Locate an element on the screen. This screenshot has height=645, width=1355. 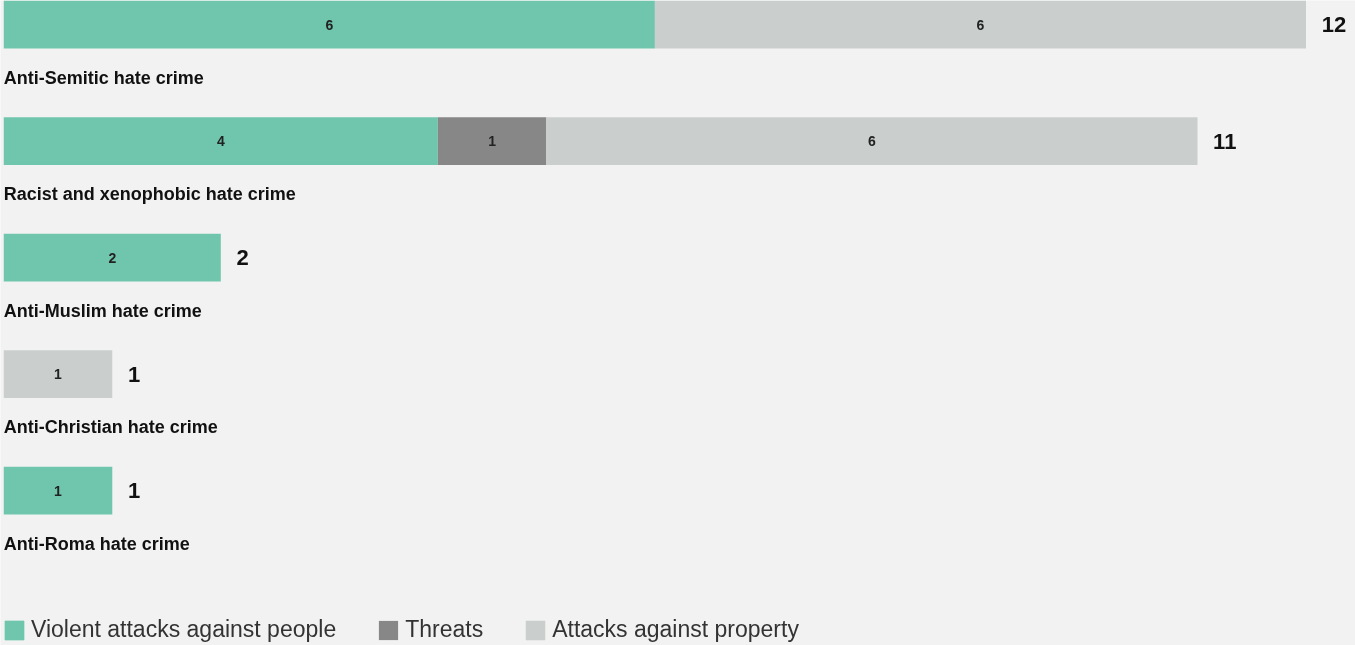
legend-label: Attacks against property is located at coordinates (675, 629).